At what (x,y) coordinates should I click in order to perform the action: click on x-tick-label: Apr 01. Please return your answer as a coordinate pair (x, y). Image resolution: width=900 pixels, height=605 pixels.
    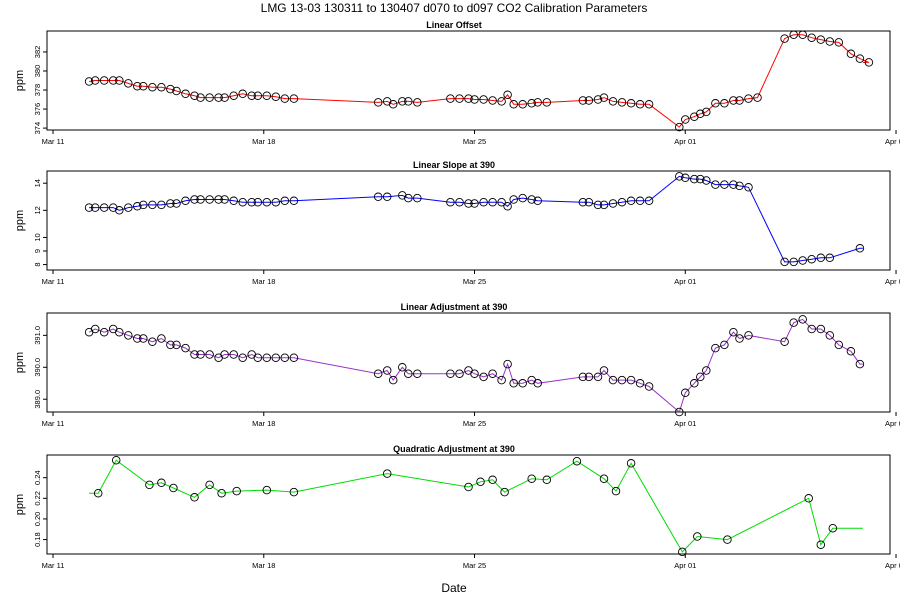
    Looking at the image, I should click on (685, 281).